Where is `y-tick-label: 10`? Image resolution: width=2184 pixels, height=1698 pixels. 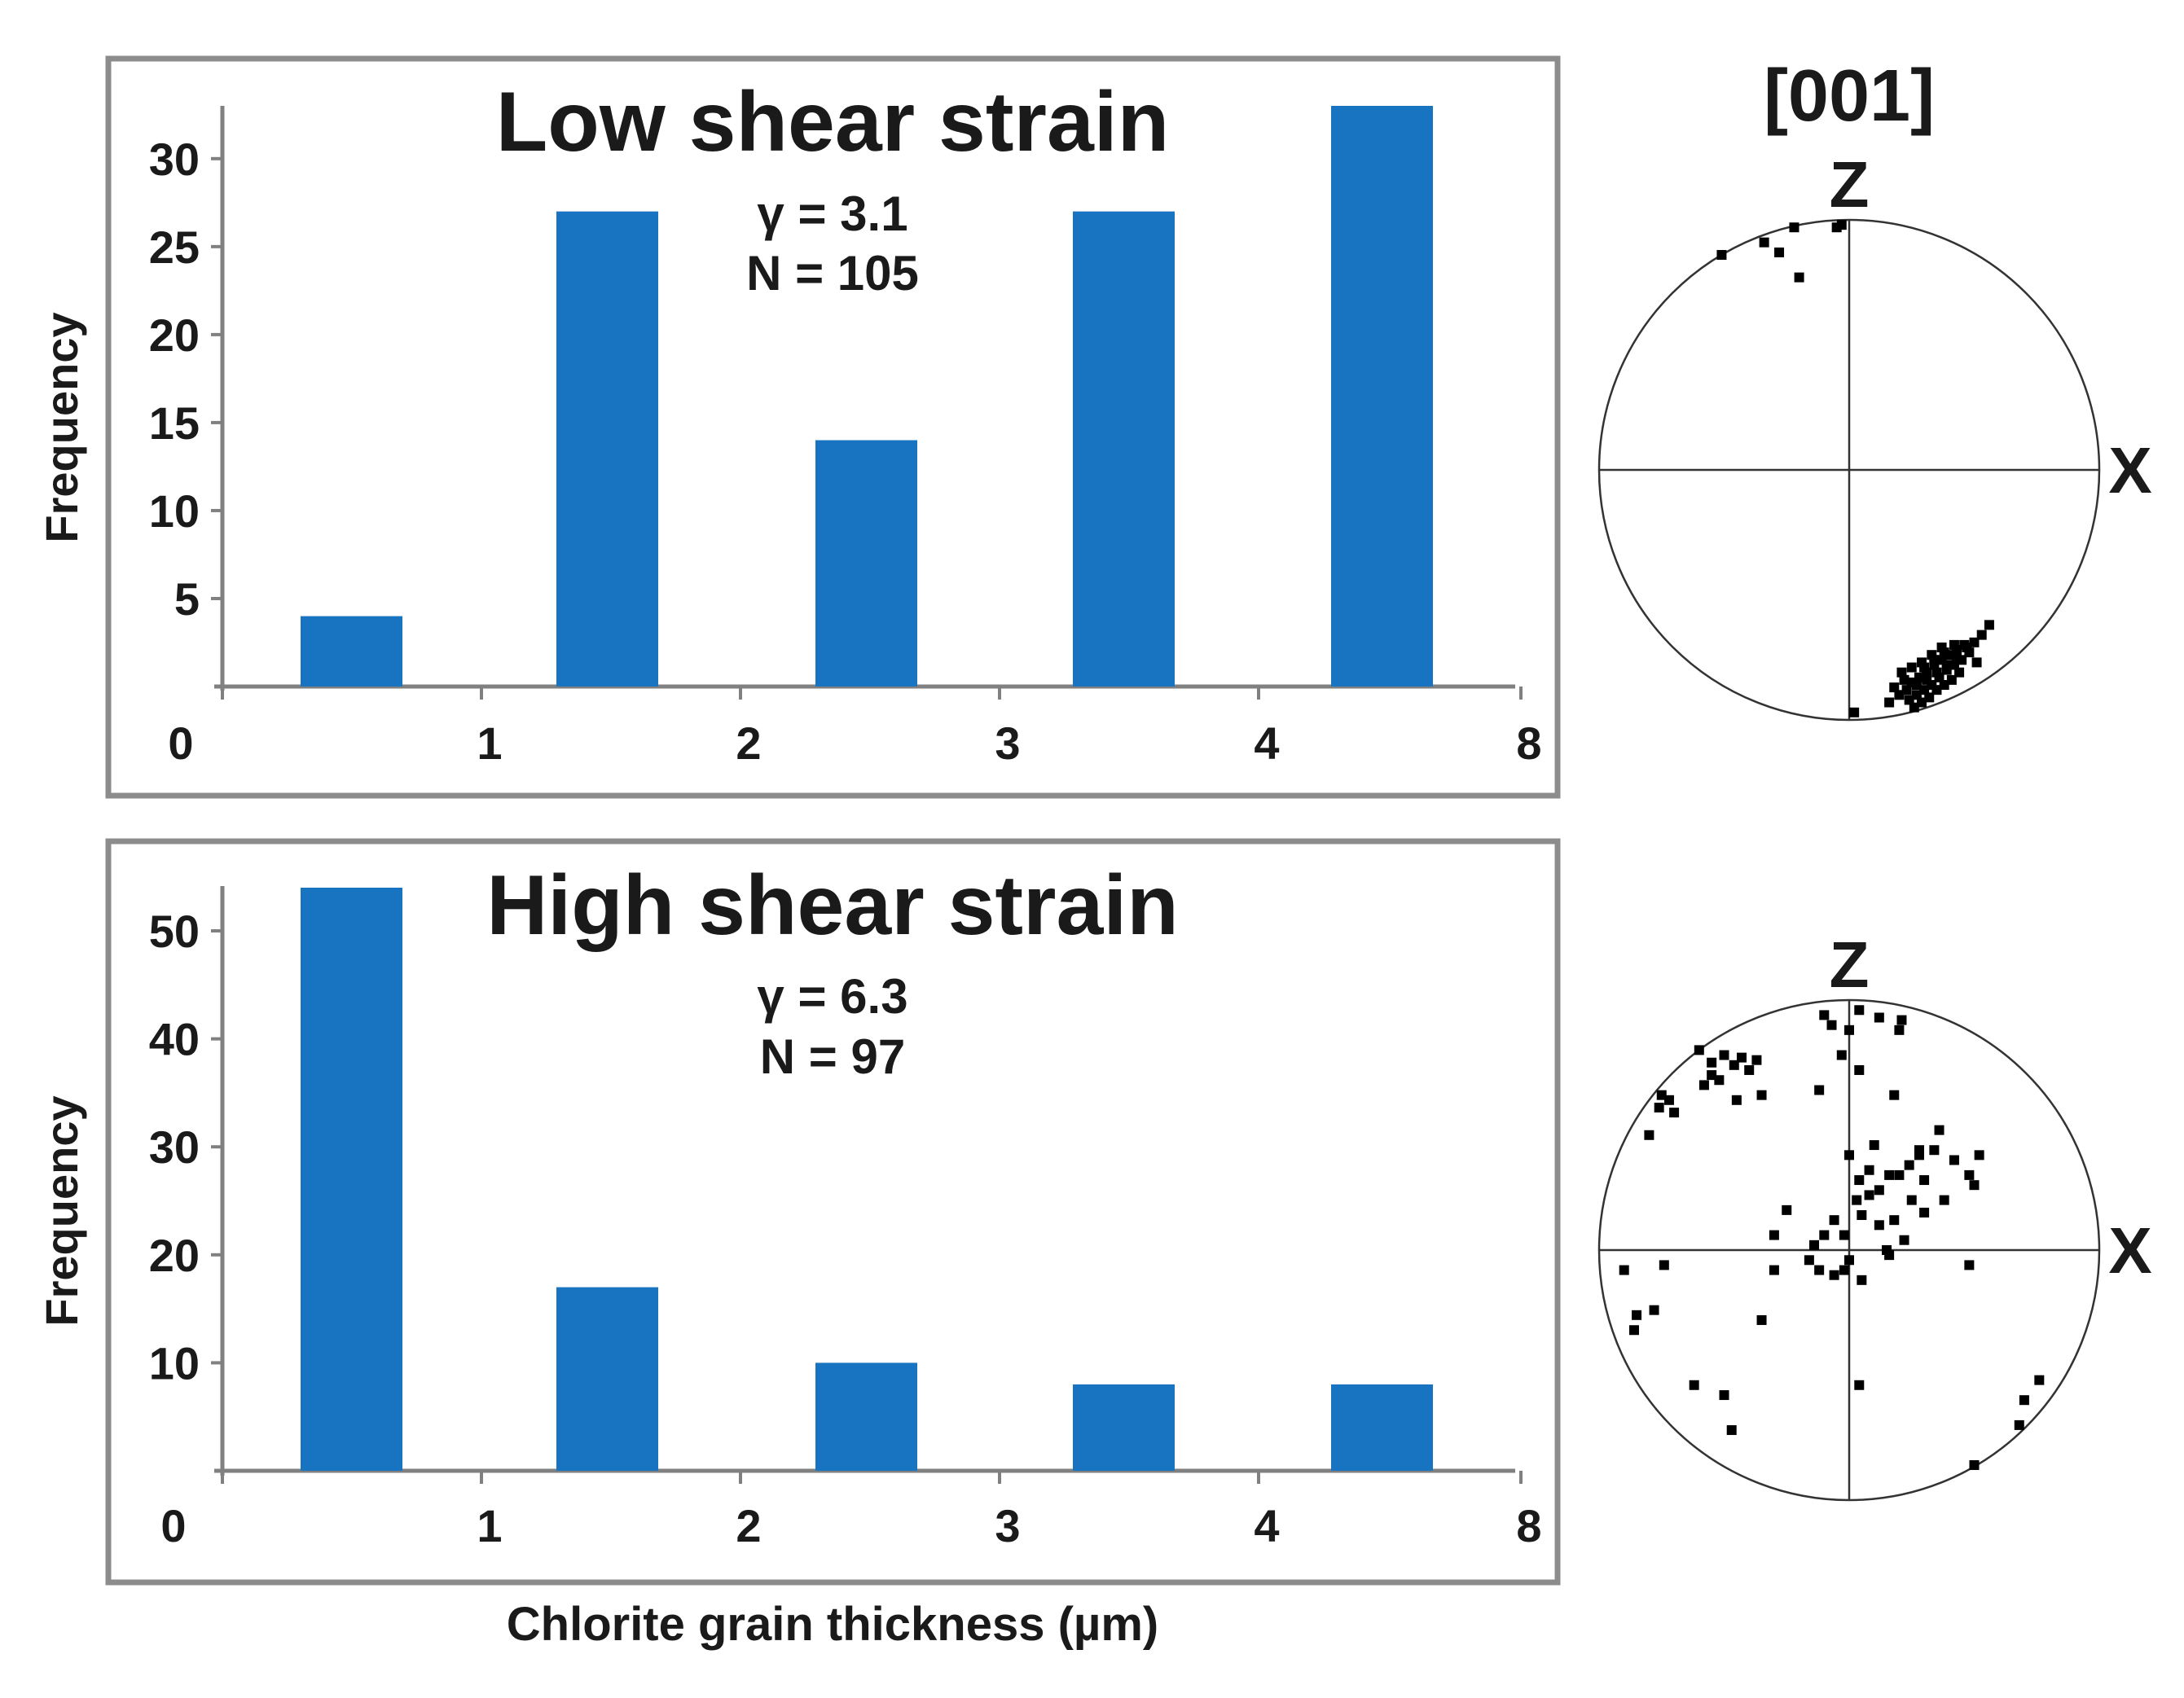
y-tick-label: 10 is located at coordinates (174, 511).